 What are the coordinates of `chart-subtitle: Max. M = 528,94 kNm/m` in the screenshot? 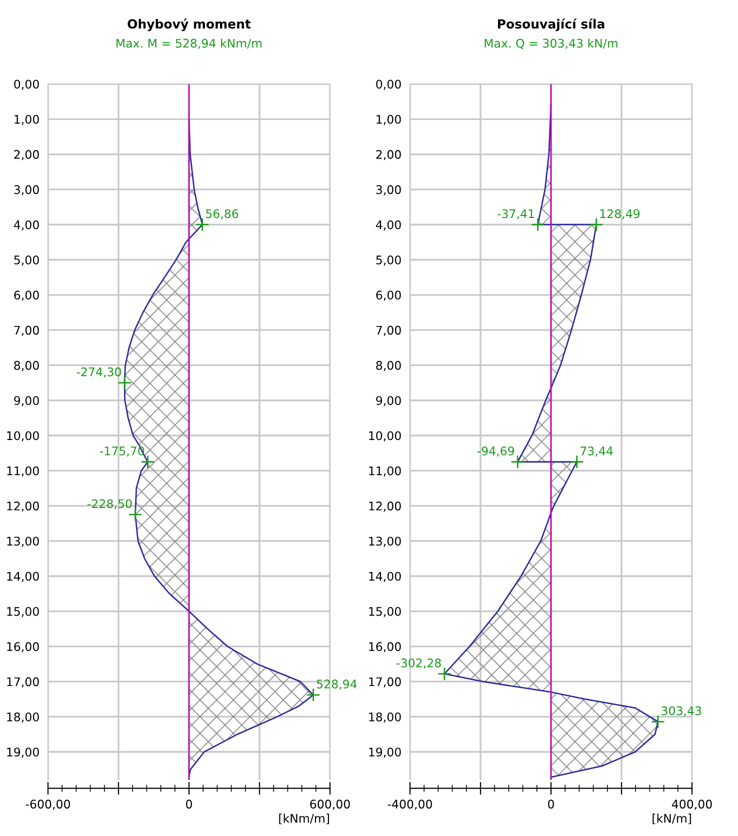 It's located at (189, 43).